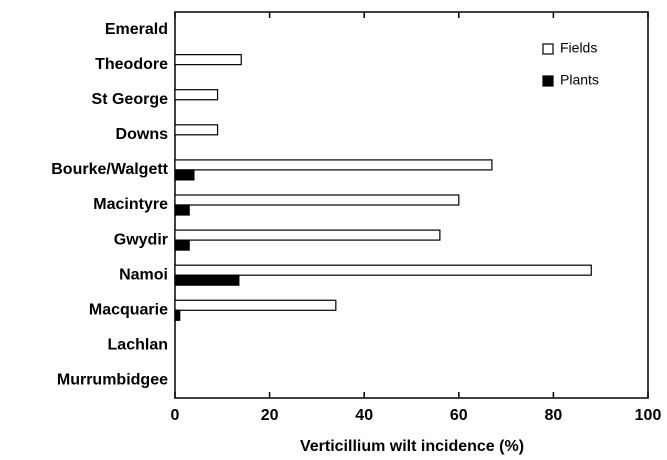 The width and height of the screenshot is (667, 460). Describe the element at coordinates (648, 415) in the screenshot. I see `x-tick-label: 100` at that location.